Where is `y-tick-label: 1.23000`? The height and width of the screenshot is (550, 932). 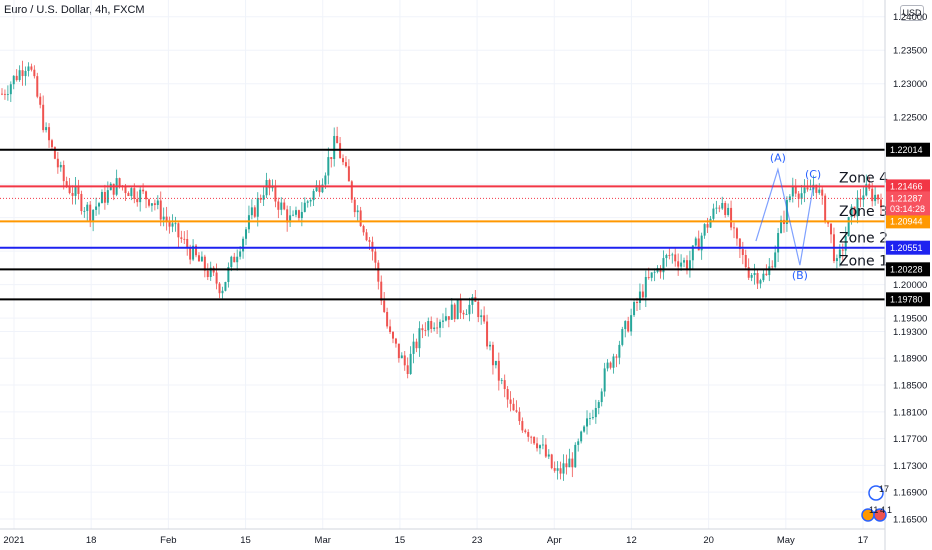 y-tick-label: 1.23000 is located at coordinates (910, 84).